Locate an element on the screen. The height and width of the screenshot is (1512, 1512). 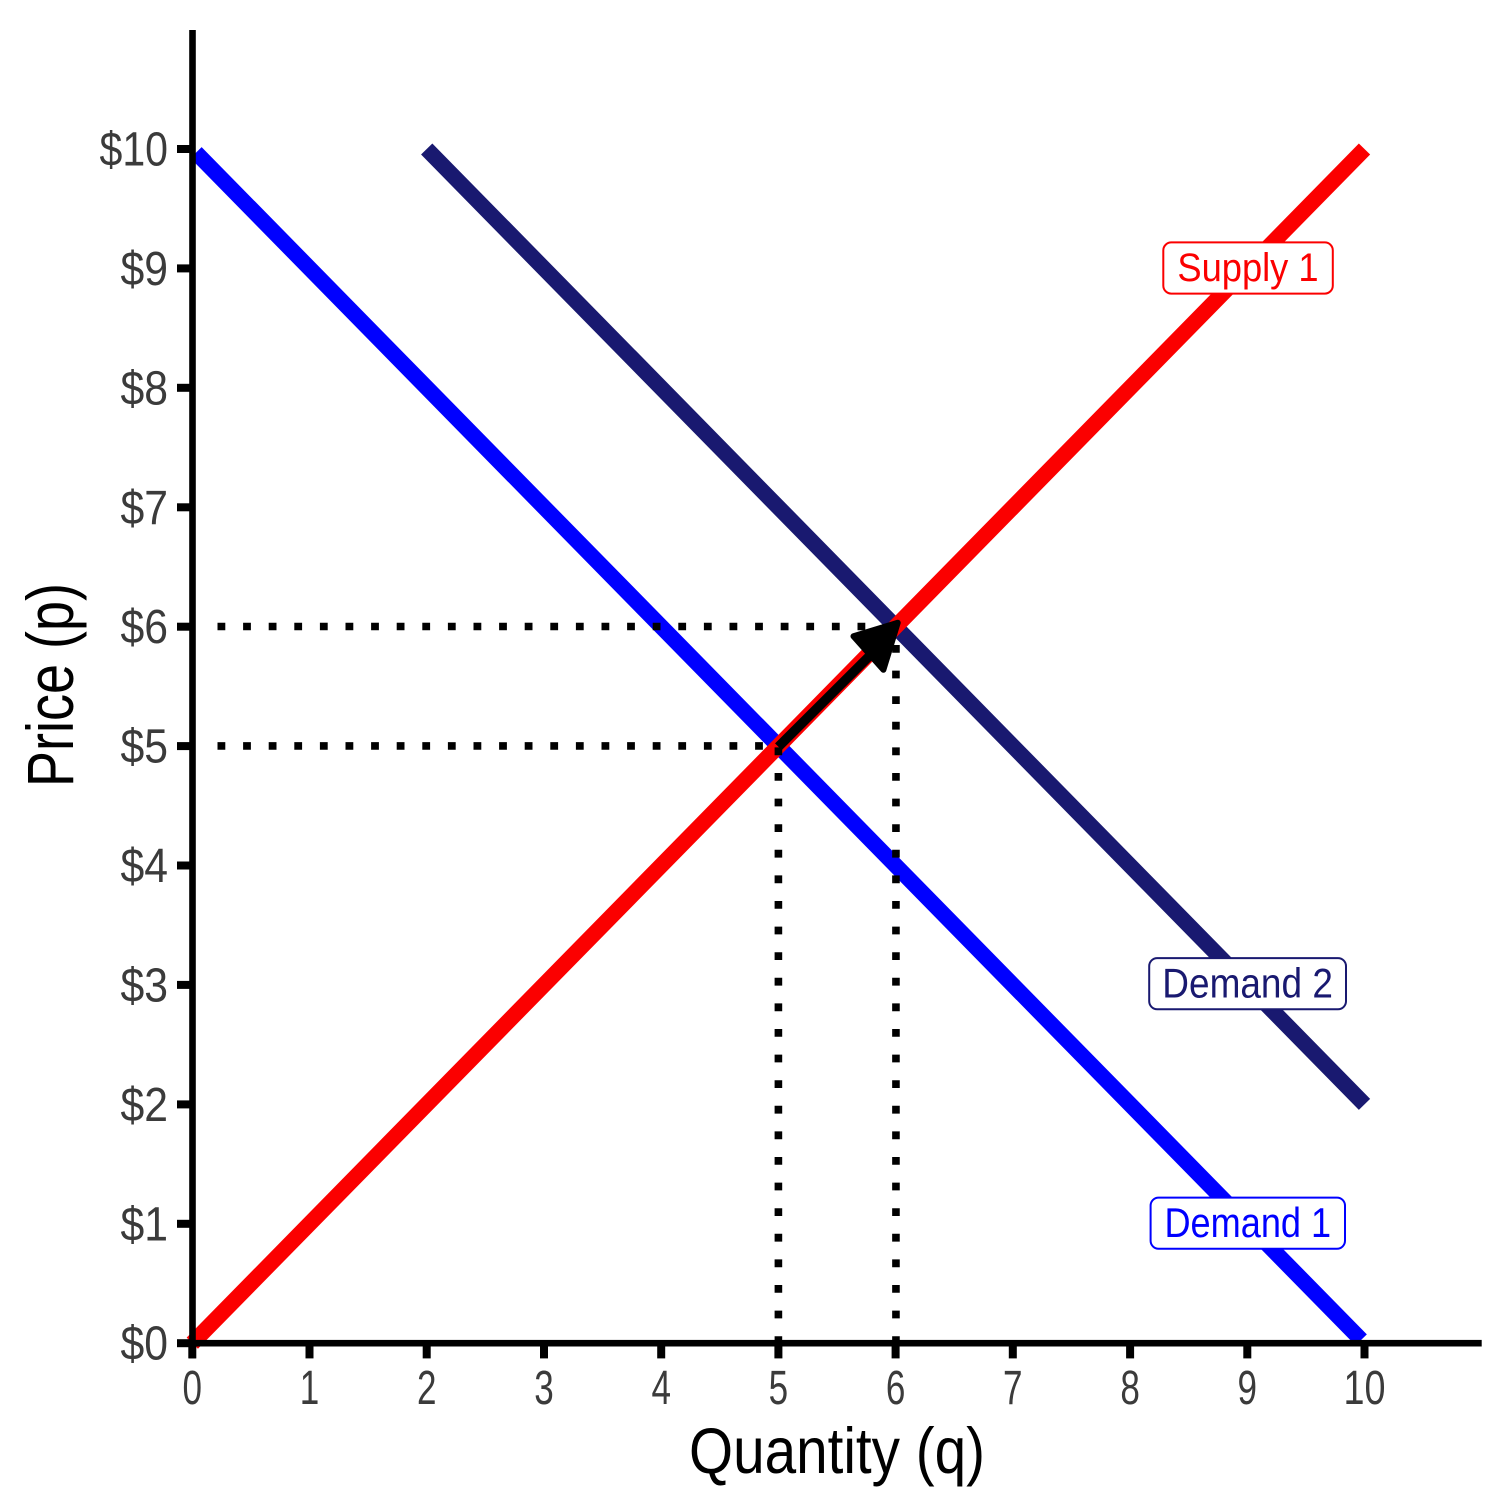
svg-text: Demand 2 is located at coordinates (1247, 983).